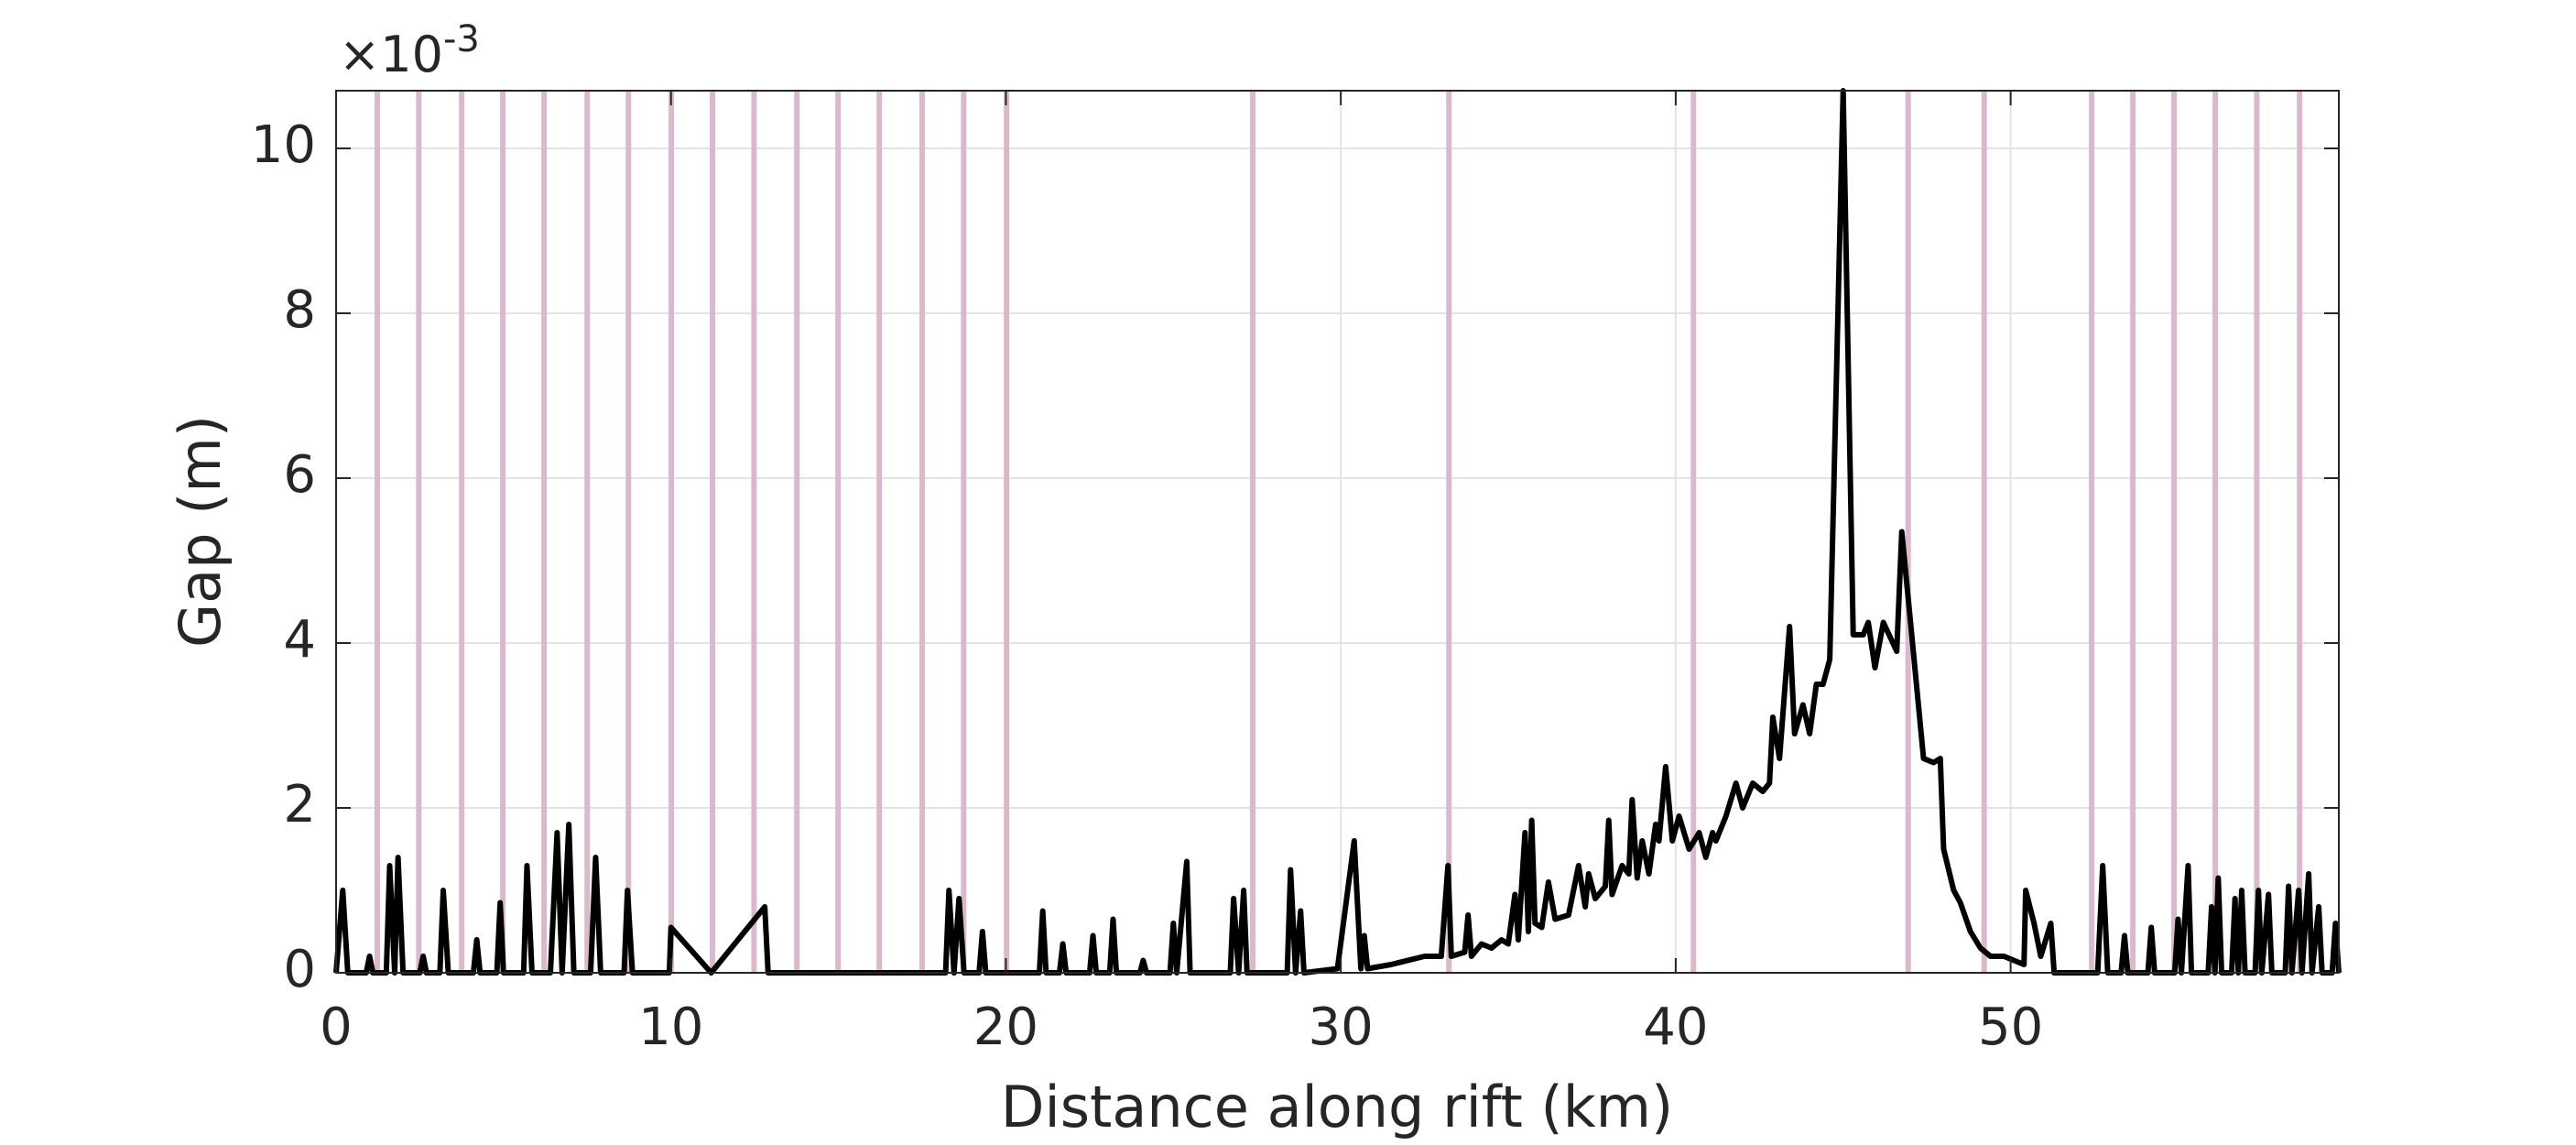  What do you see at coordinates (336, 1028) in the screenshot?
I see `x-tick-label: 0` at bounding box center [336, 1028].